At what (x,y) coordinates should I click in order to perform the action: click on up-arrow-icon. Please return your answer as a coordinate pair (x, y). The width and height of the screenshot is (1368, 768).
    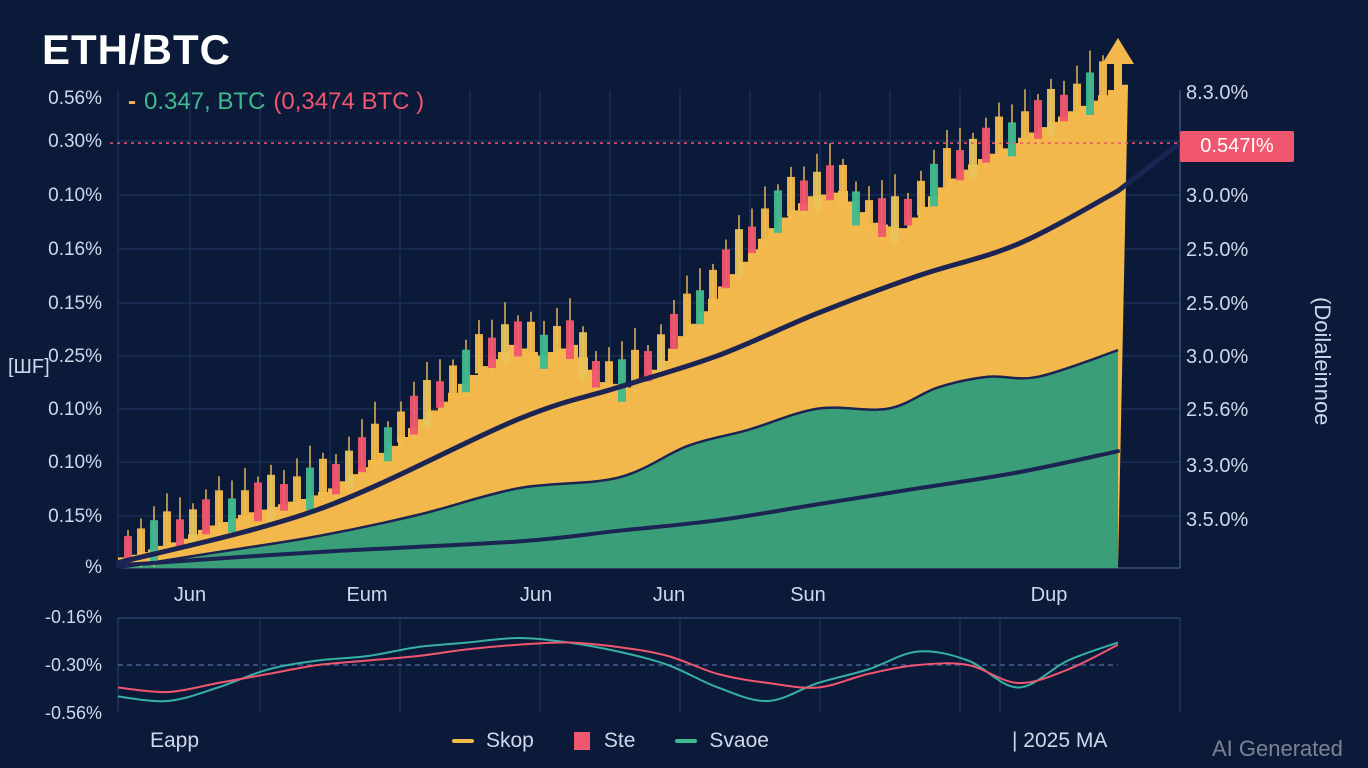
    Looking at the image, I should click on (1118, 66).